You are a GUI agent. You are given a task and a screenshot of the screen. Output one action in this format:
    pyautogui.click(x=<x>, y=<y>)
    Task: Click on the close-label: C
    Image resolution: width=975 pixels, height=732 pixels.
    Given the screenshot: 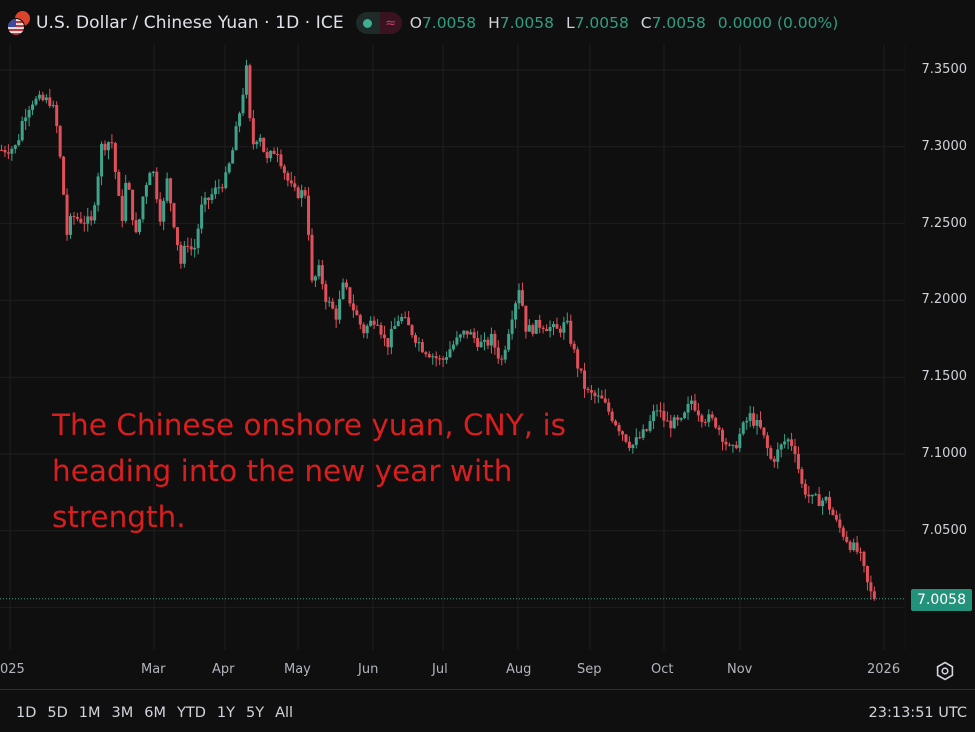 What is the action you would take?
    pyautogui.click(x=646, y=23)
    